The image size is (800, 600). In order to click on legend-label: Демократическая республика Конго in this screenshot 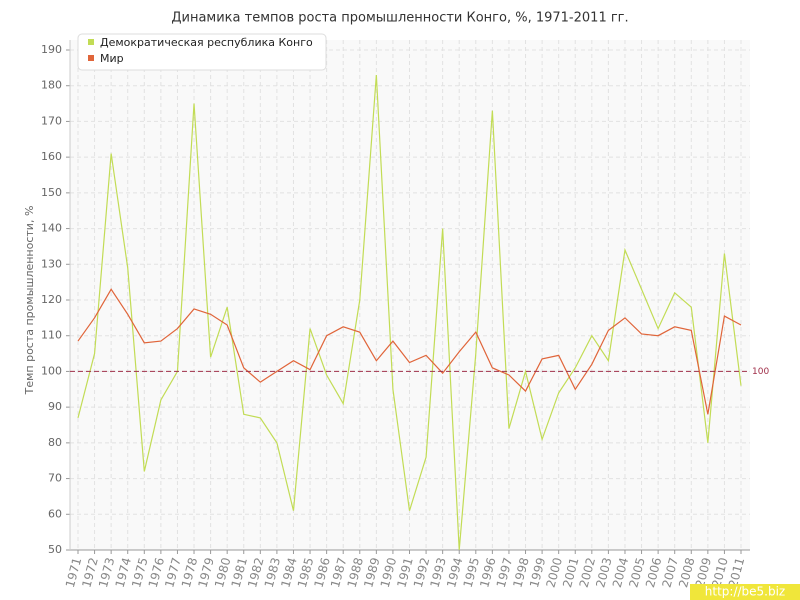, I will do `click(206, 42)`.